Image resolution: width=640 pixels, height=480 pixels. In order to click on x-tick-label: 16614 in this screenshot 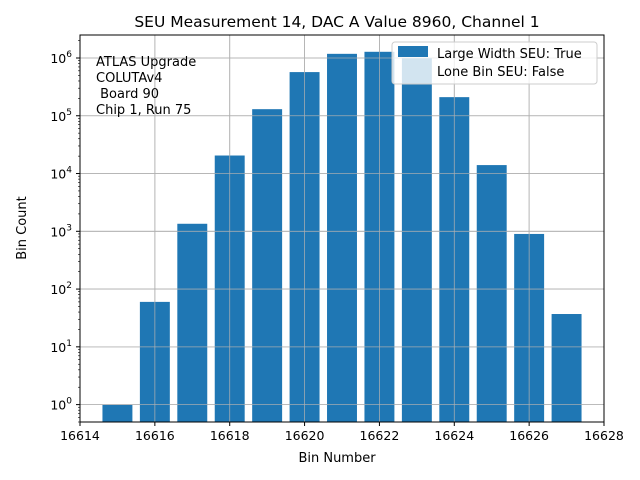, I will do `click(80, 435)`.